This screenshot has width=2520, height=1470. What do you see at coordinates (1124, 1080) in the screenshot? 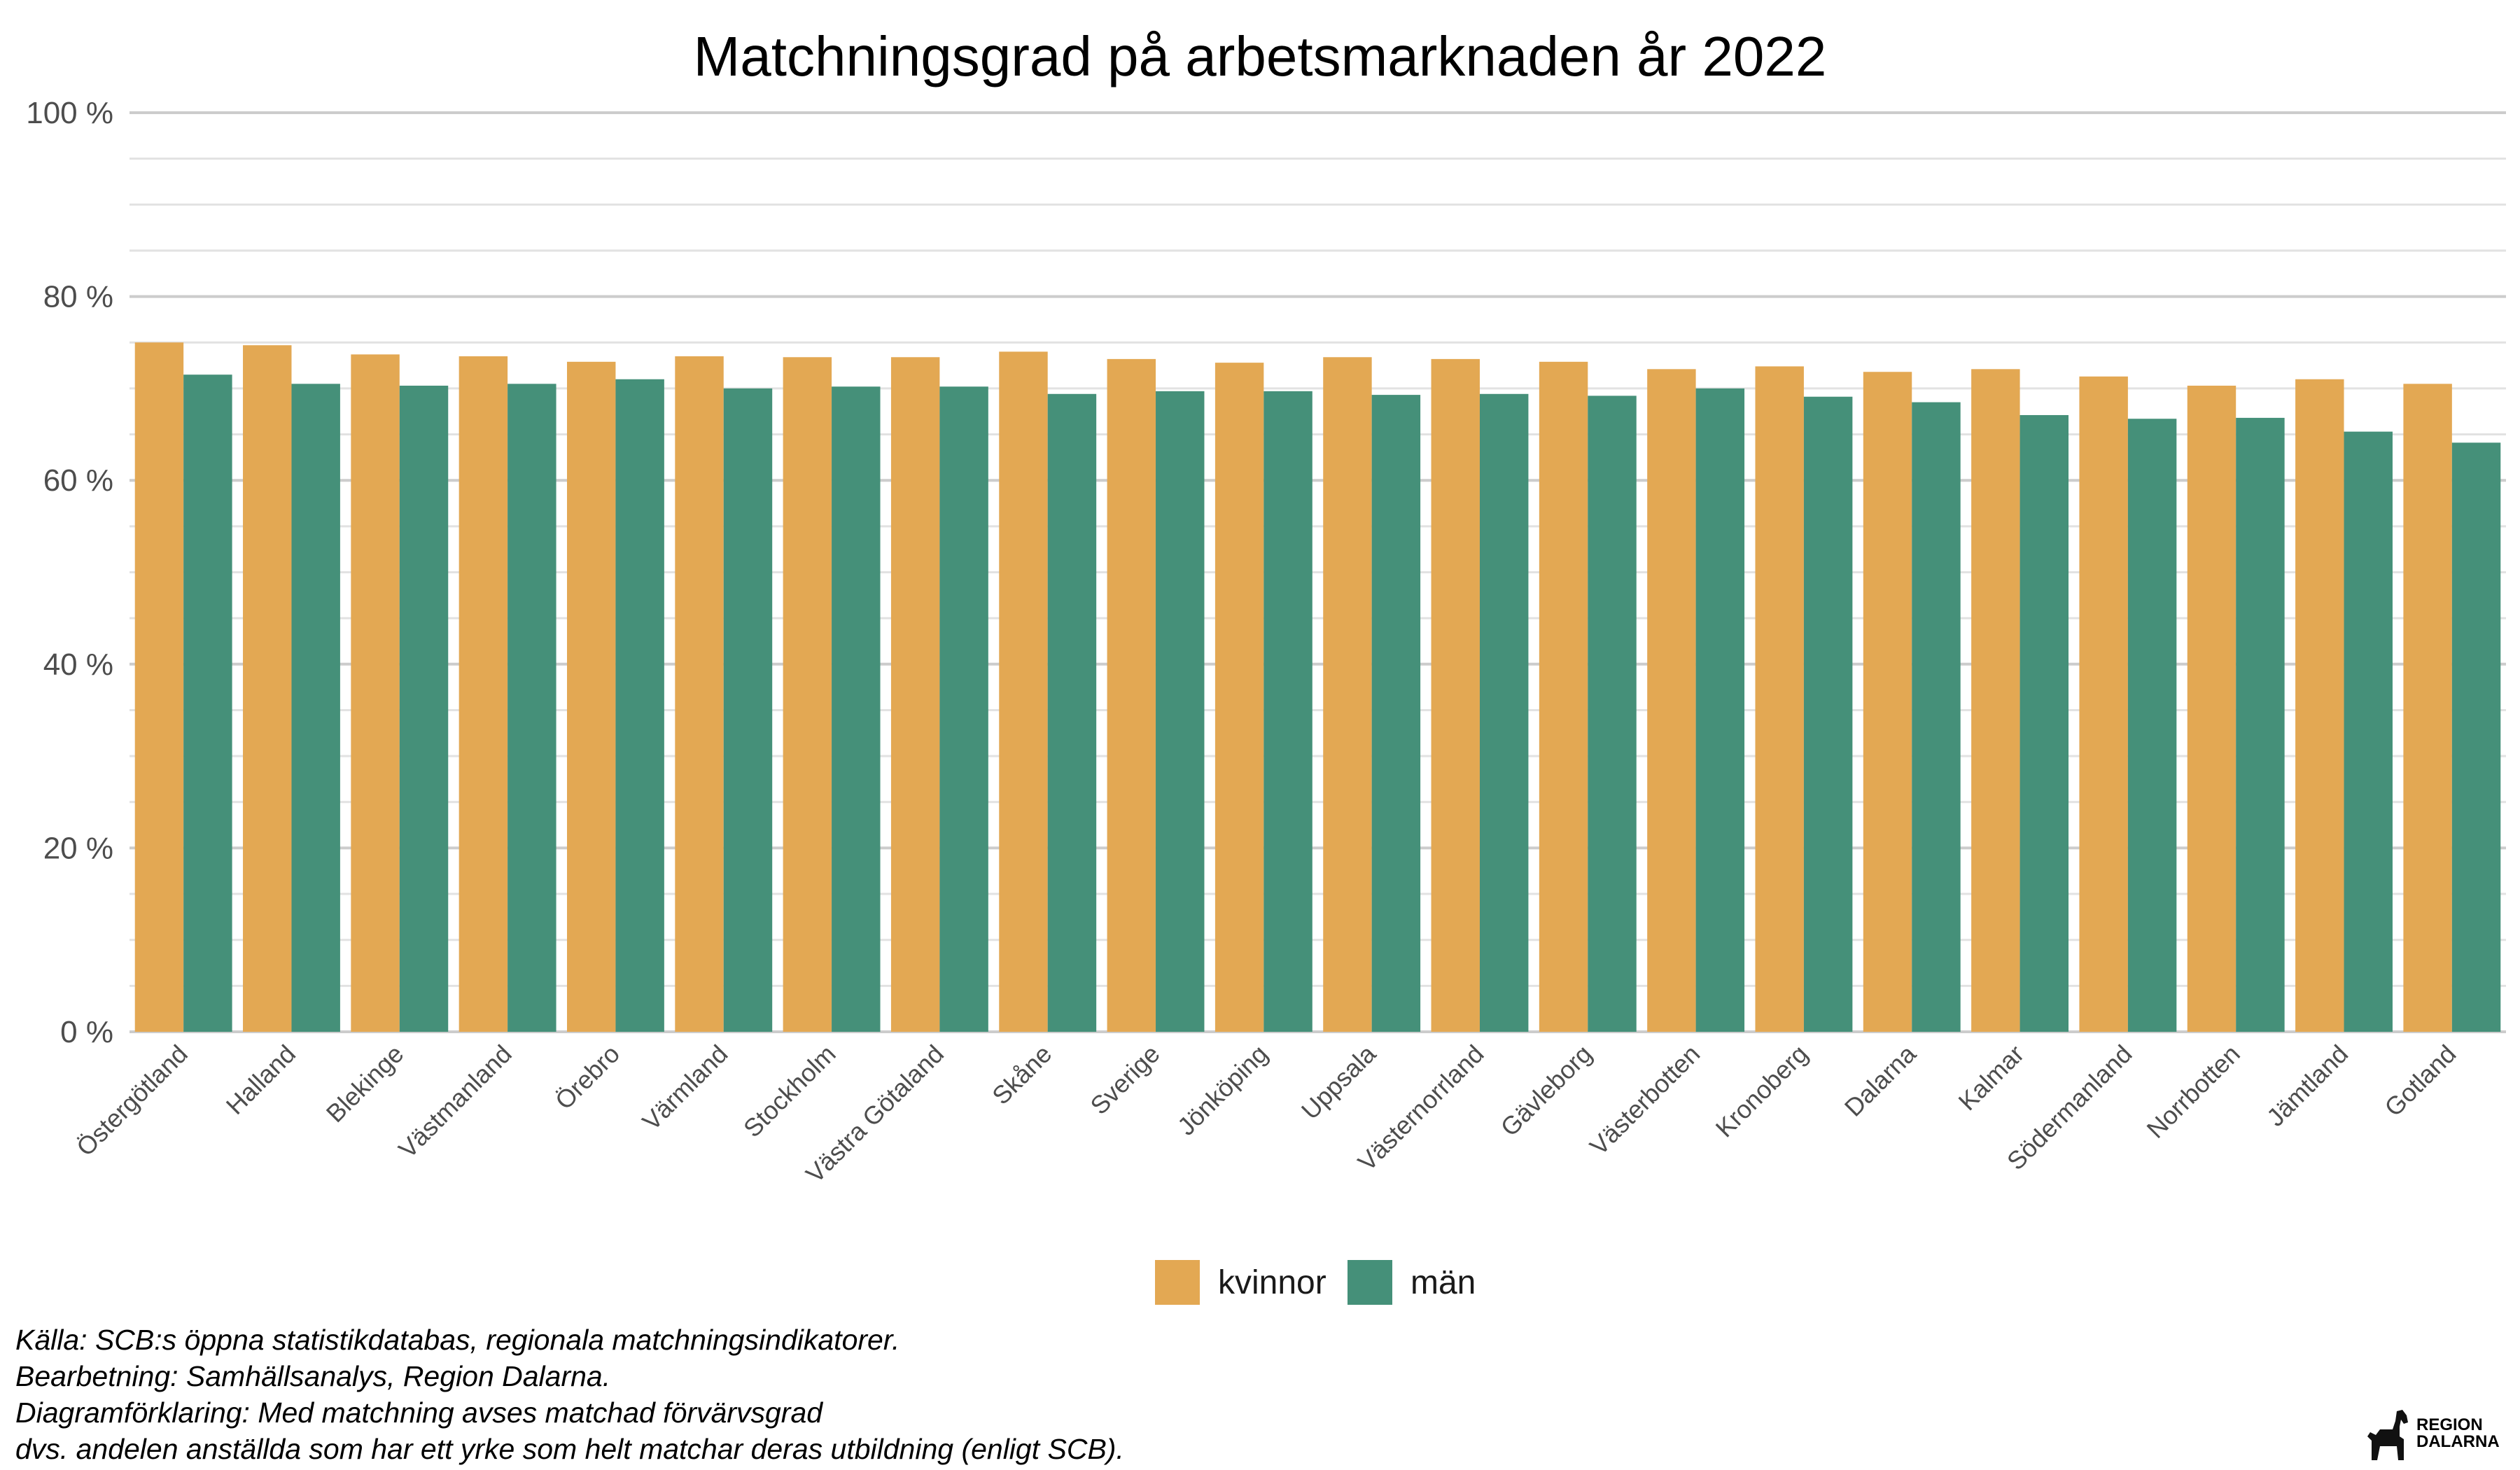
I see `x-tick-label: Sverige` at bounding box center [1124, 1080].